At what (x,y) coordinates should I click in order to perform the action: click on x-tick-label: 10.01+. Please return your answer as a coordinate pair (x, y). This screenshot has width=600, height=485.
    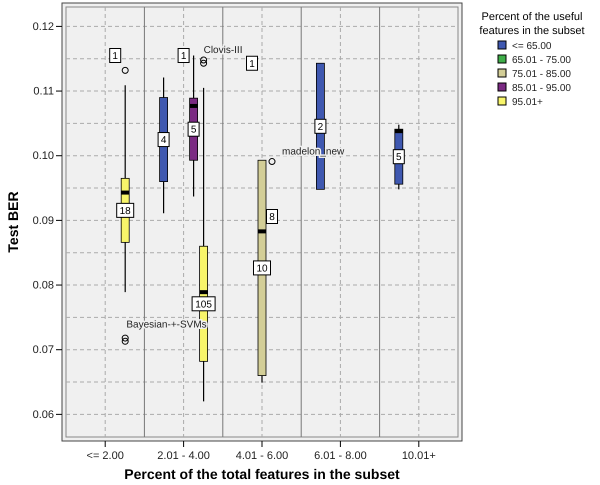
    Looking at the image, I should click on (419, 456).